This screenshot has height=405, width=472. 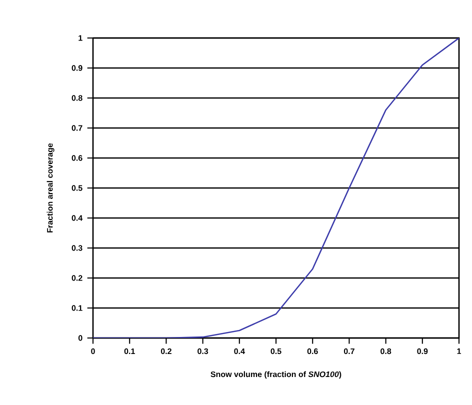 What do you see at coordinates (80, 38) in the screenshot?
I see `y-tick-label: 1` at bounding box center [80, 38].